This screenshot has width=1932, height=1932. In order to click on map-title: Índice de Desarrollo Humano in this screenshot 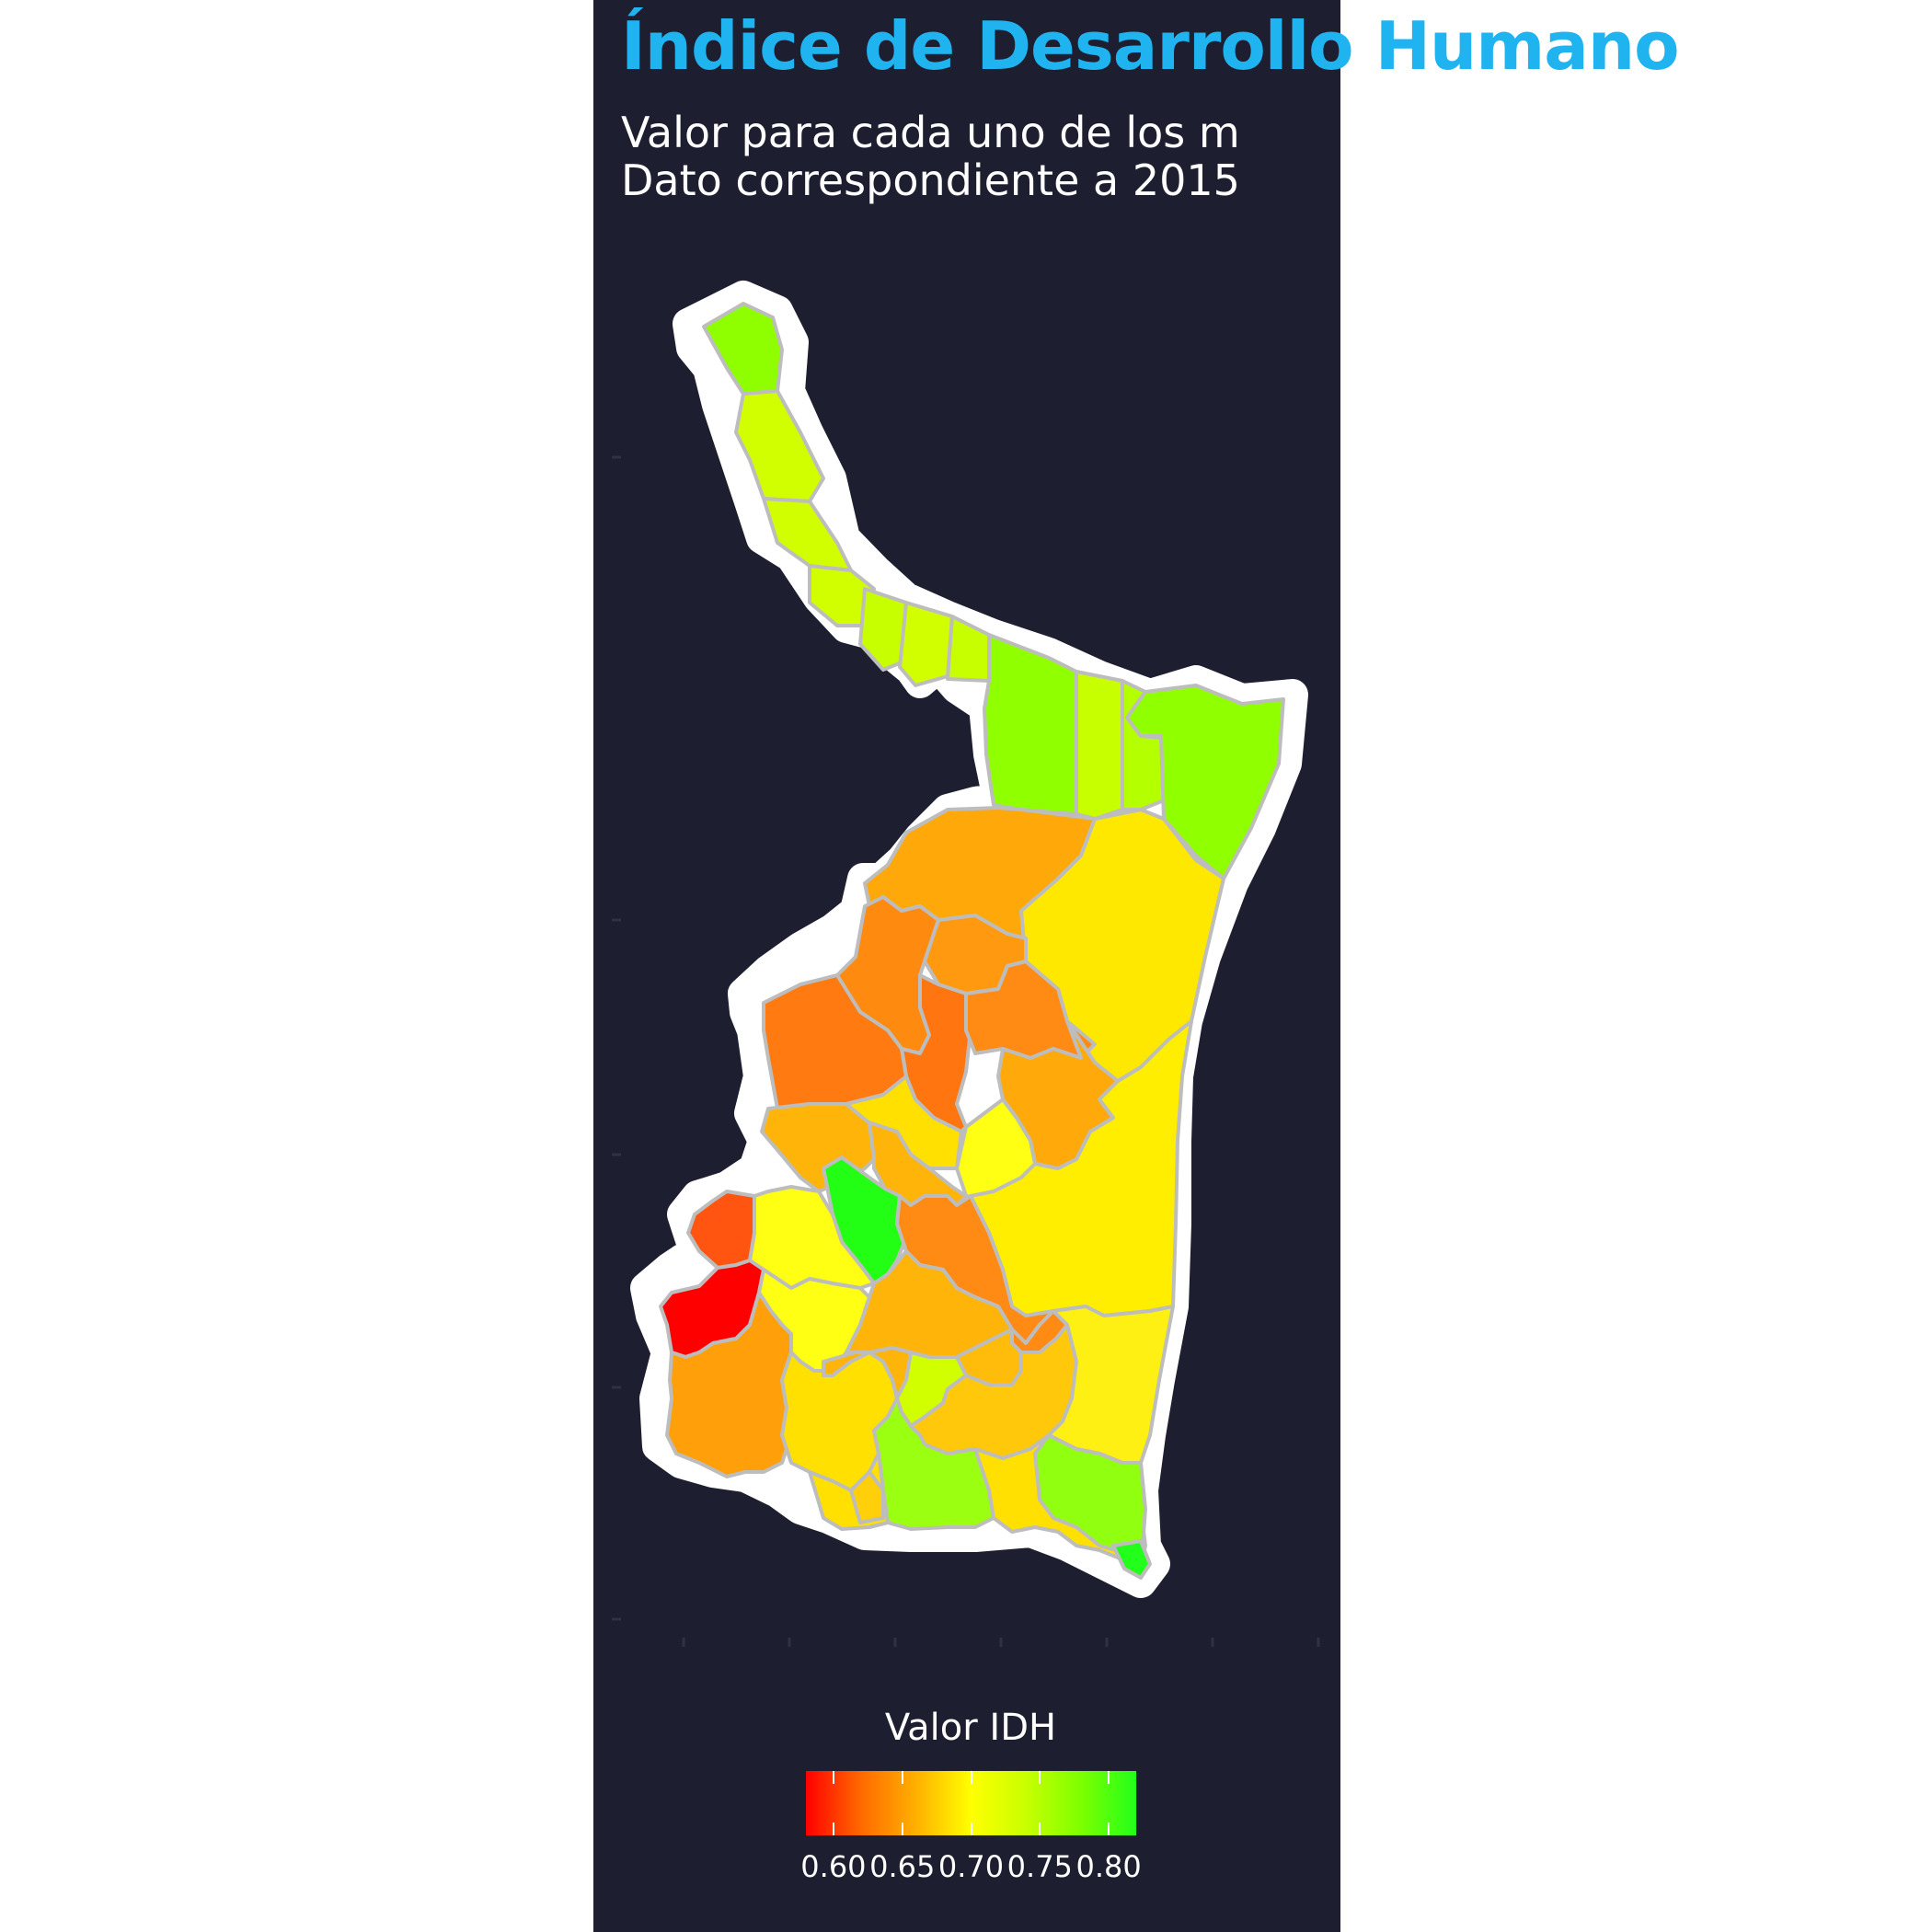, I will do `click(1150, 46)`.